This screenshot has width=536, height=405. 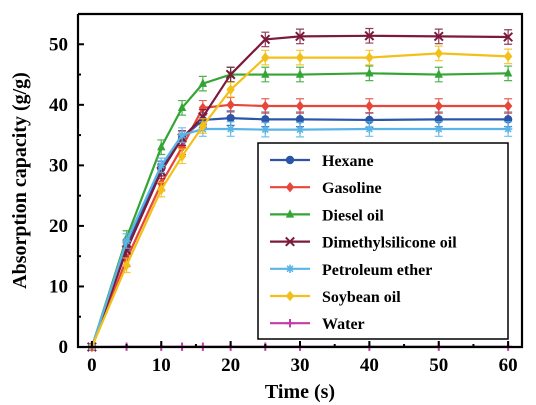 I want to click on legend-label: Soybean oil, so click(x=361, y=297).